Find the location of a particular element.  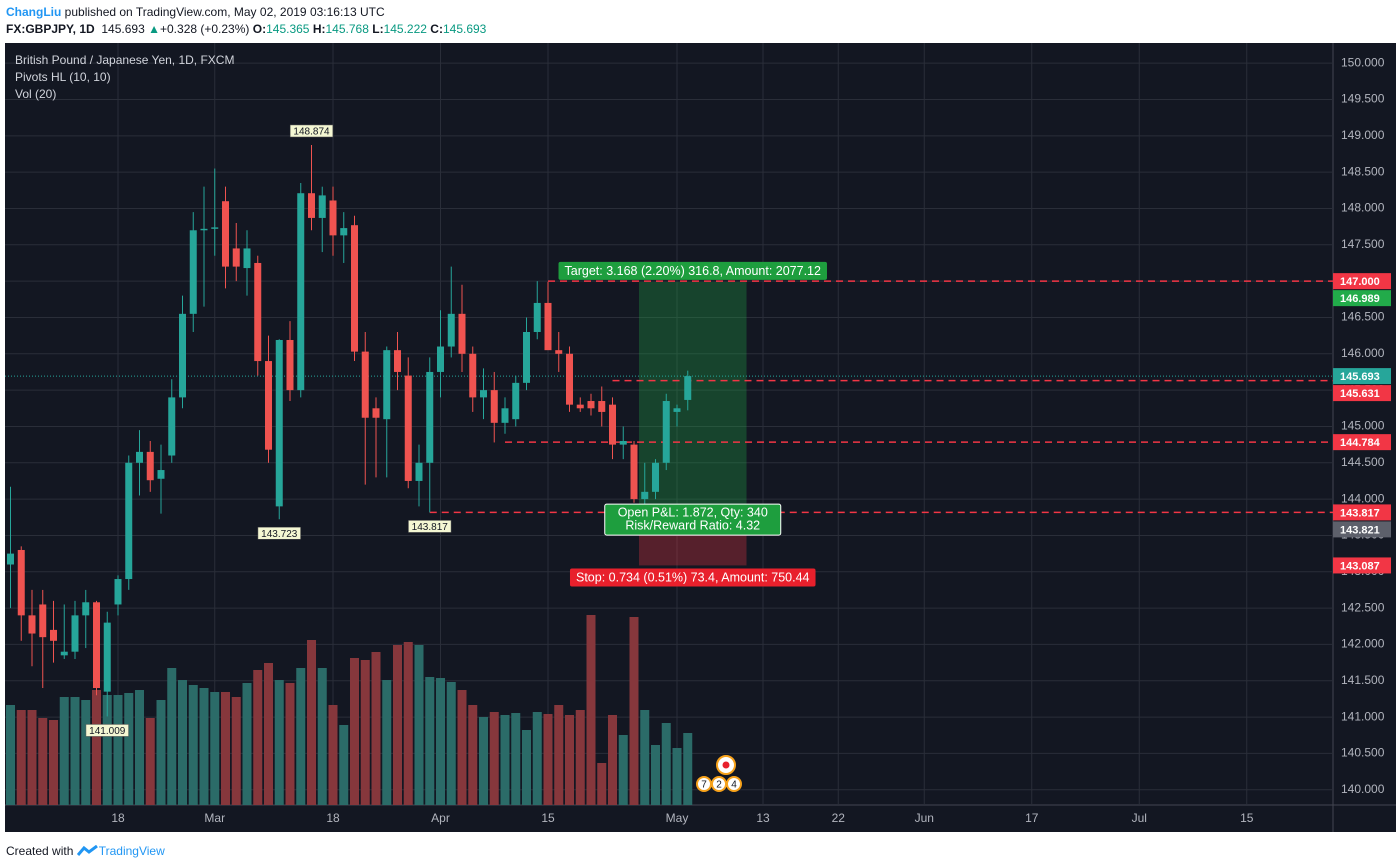

arrow: ▲ is located at coordinates (154, 29).